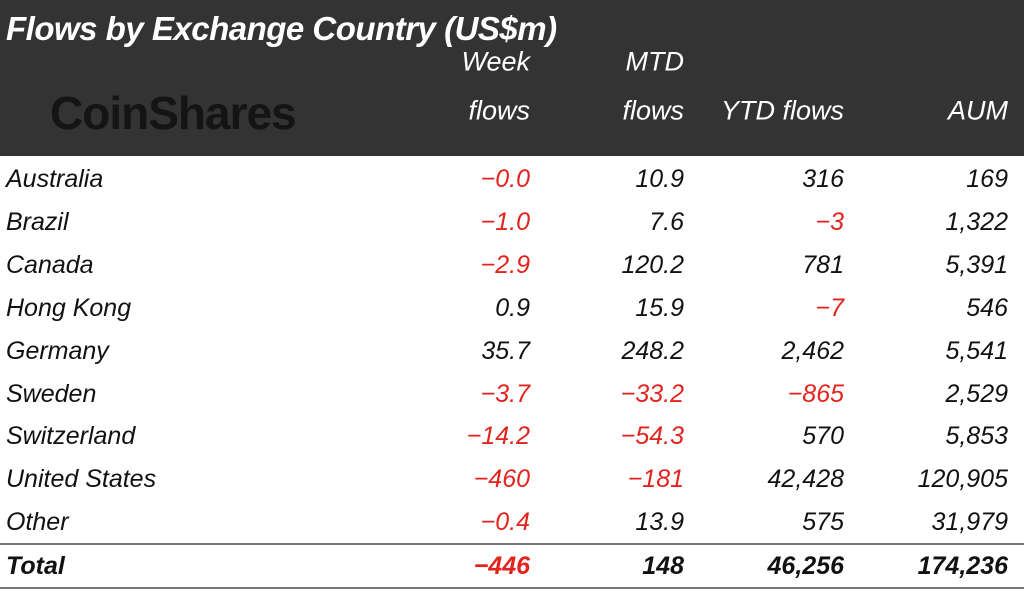 This screenshot has width=1024, height=591. Describe the element at coordinates (976, 393) in the screenshot. I see `aum-cell: 2,529` at that location.